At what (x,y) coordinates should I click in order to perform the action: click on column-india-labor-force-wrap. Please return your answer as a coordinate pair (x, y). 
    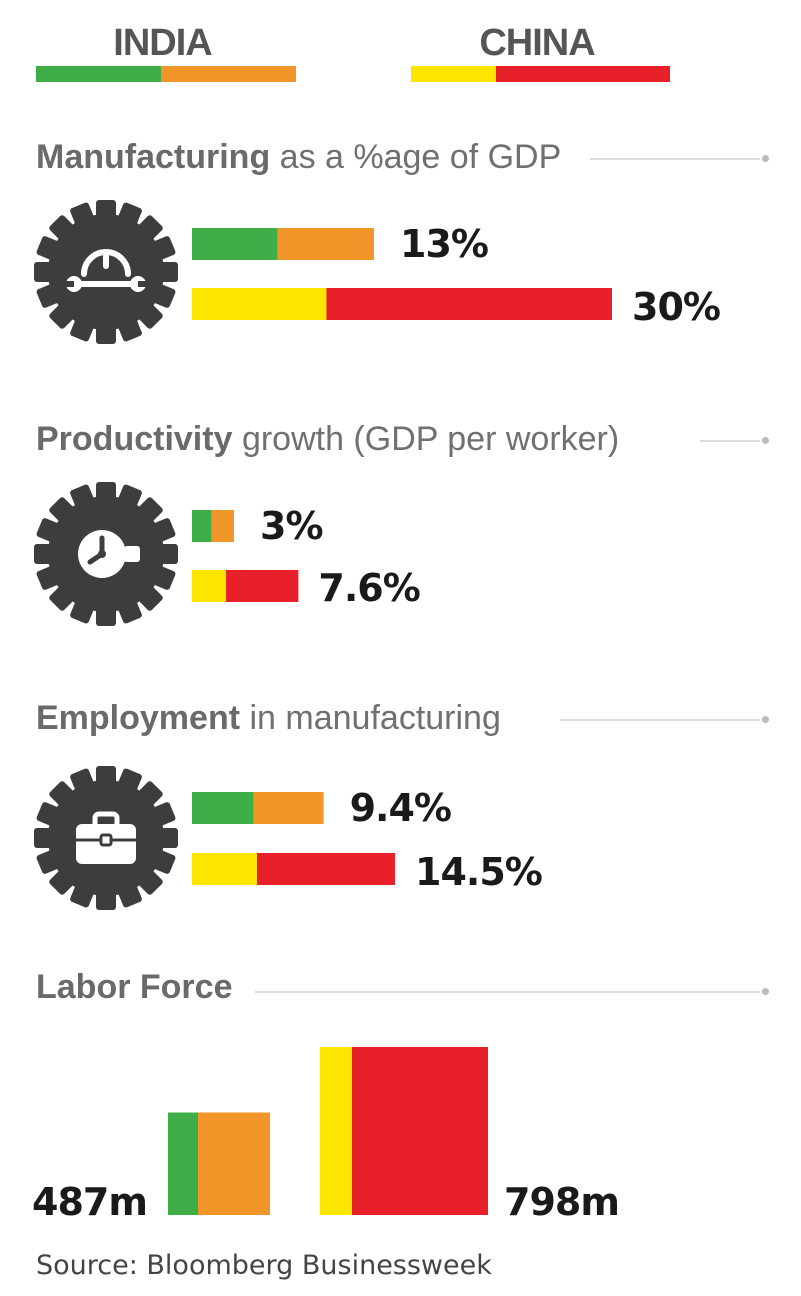
    Looking at the image, I should click on (219, 1130).